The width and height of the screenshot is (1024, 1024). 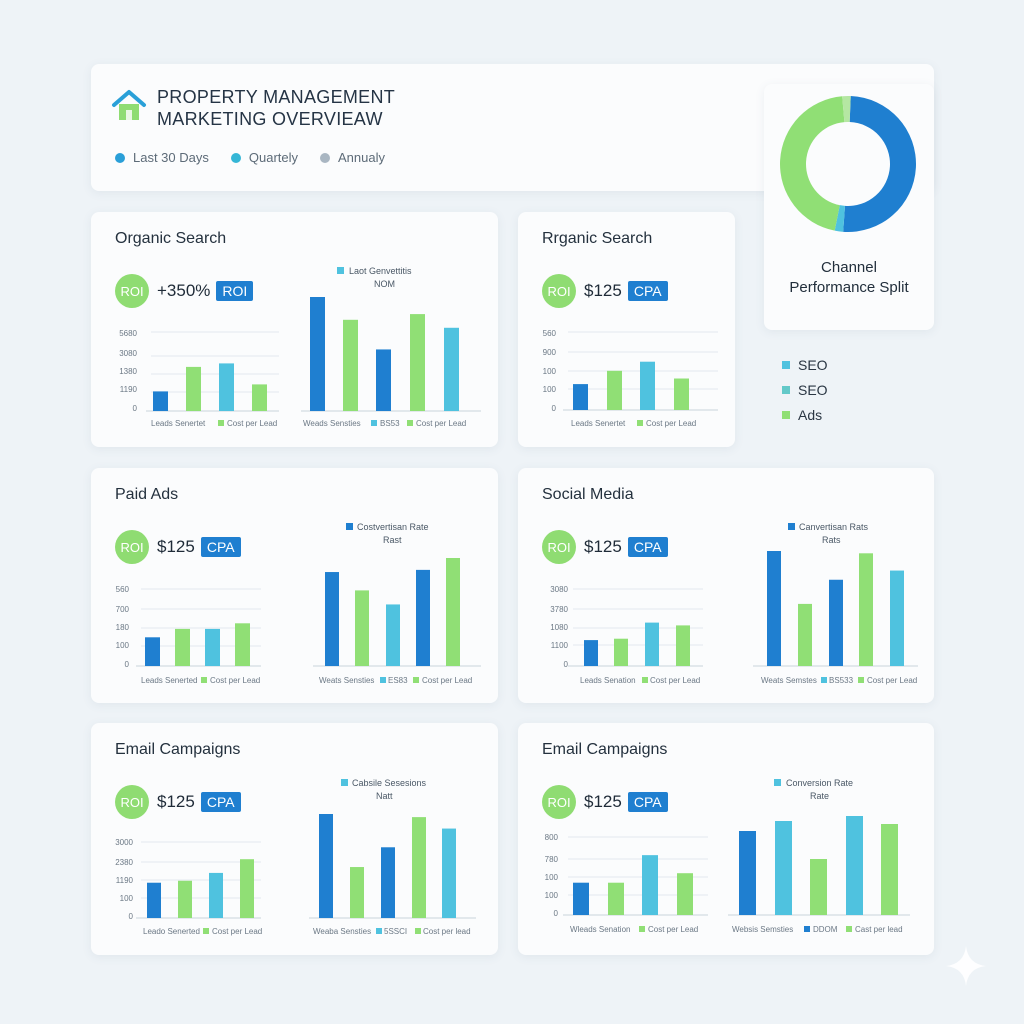 I want to click on metric-type-badge: ROI, so click(x=235, y=291).